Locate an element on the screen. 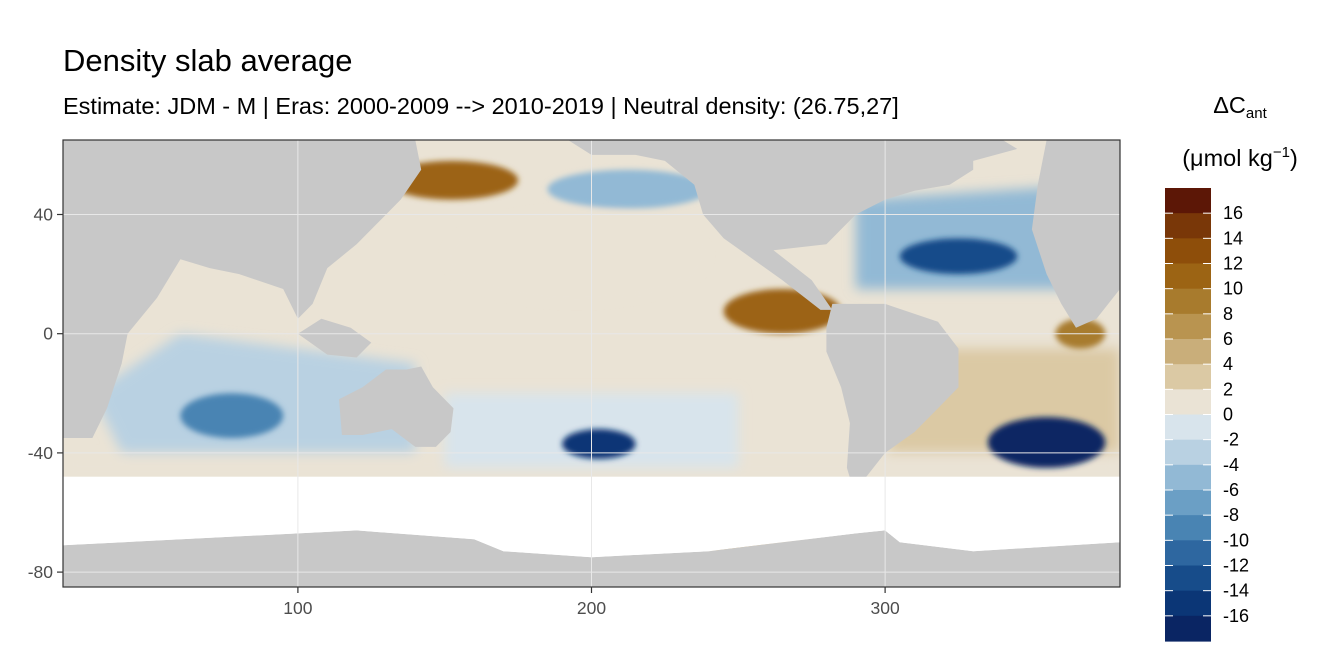  region-south-atlantic-gyre is located at coordinates (1046, 442).